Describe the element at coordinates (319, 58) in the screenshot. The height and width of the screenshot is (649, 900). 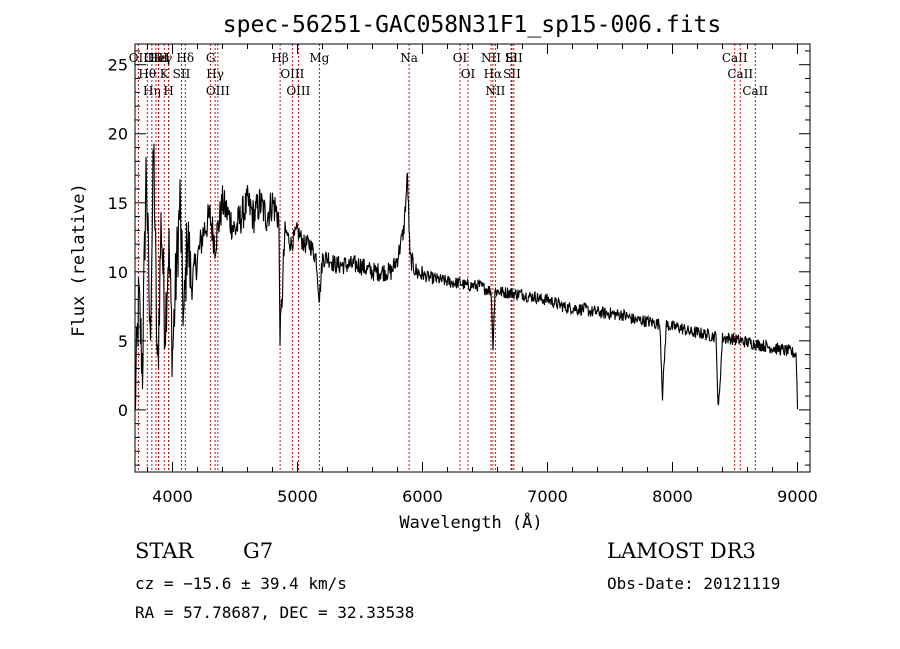
I see `marker-label: Mg` at that location.